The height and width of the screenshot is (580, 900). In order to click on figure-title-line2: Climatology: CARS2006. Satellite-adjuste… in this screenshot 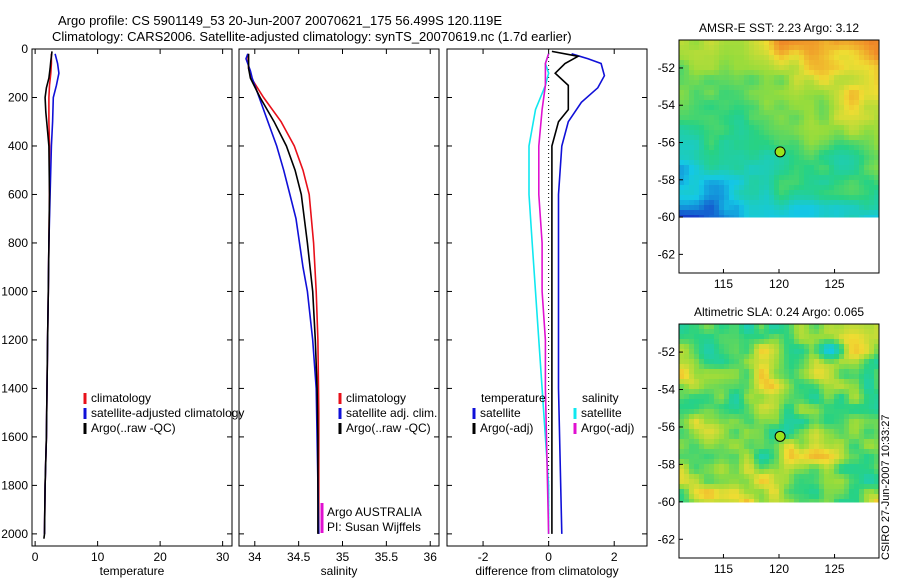, I will do `click(312, 36)`.